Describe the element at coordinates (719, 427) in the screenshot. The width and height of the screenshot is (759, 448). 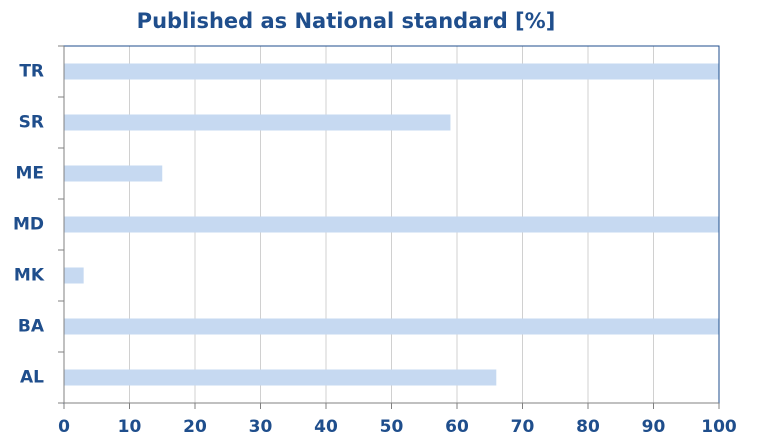
I see `x-tick-label: 100` at that location.